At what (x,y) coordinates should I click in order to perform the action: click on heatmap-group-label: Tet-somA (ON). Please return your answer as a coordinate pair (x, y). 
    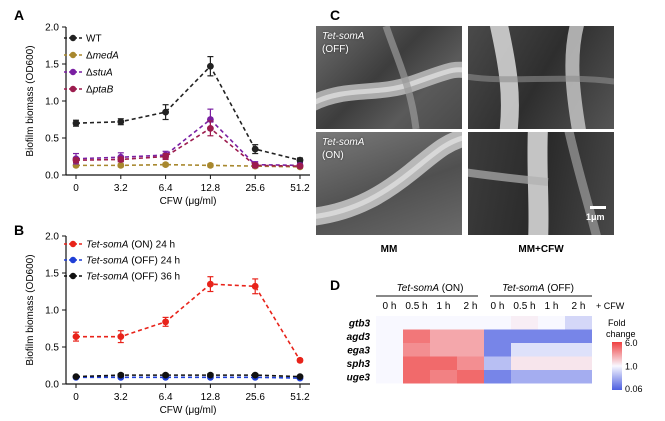
    Looking at the image, I should click on (430, 288).